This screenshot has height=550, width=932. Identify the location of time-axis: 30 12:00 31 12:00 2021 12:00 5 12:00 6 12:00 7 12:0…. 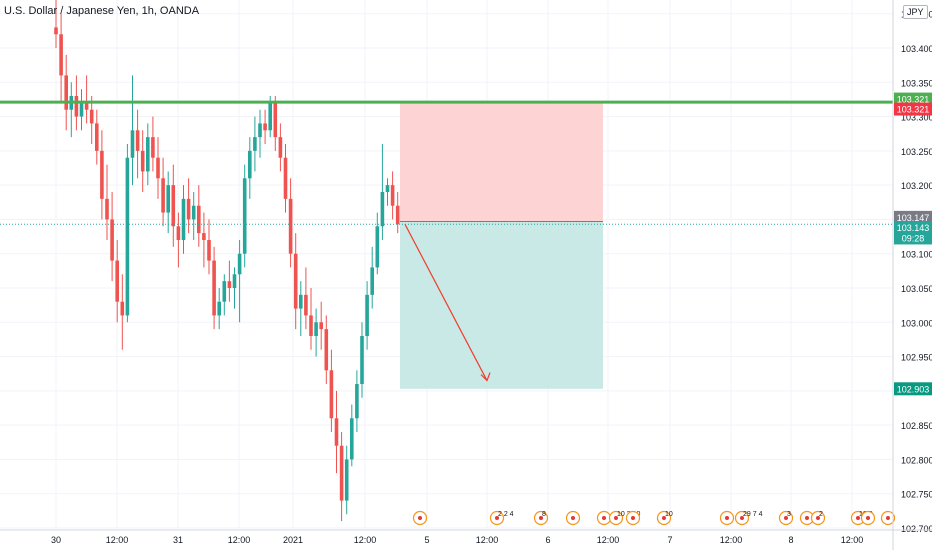
(466, 537).